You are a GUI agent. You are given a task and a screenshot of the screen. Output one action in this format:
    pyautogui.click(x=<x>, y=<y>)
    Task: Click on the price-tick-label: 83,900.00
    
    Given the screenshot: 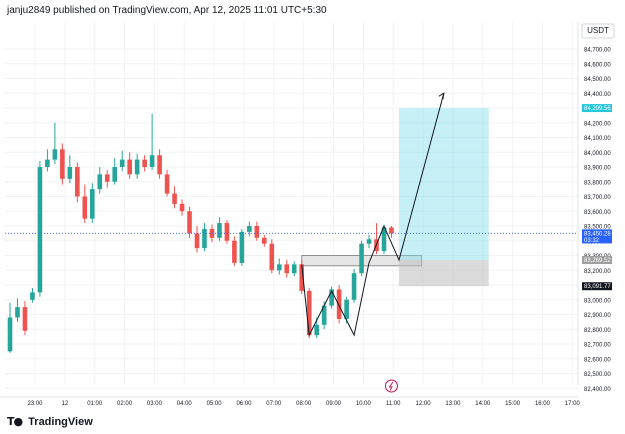 What is the action you would take?
    pyautogui.click(x=597, y=169)
    